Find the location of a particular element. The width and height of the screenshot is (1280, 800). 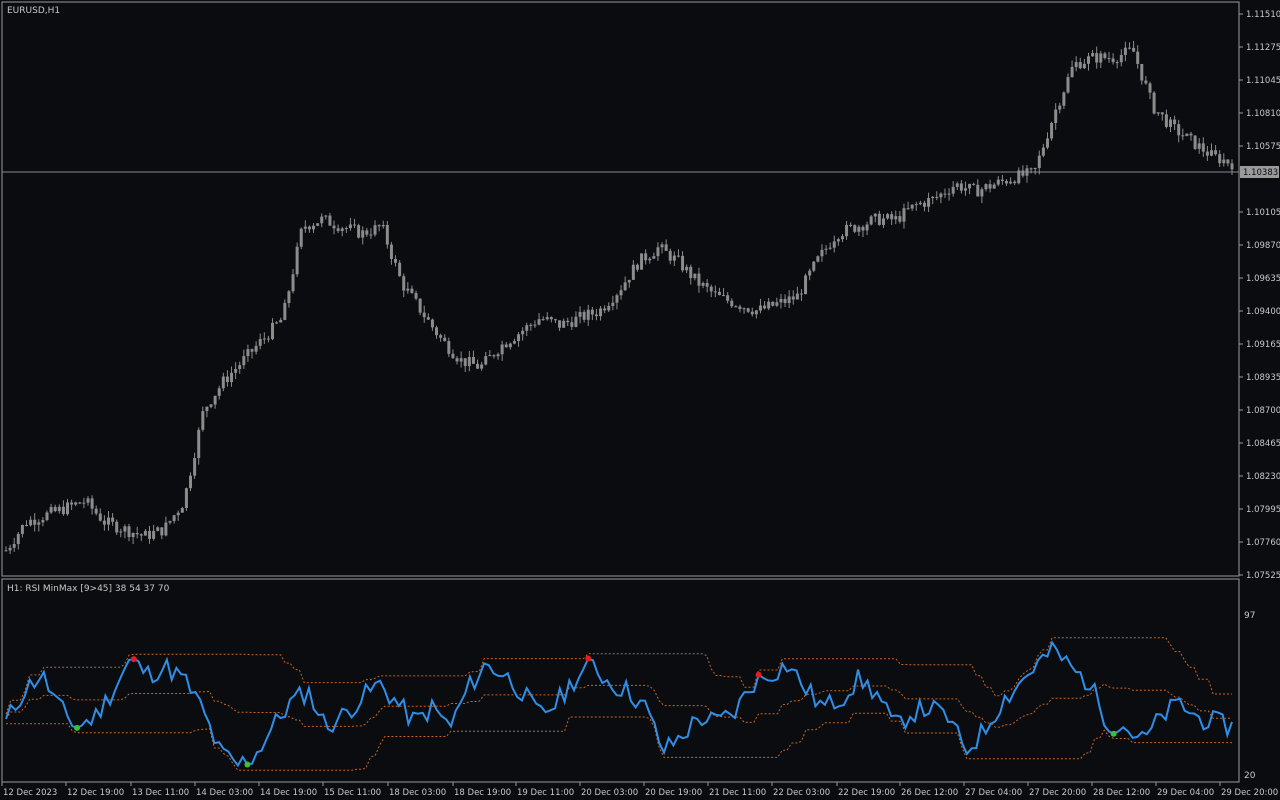

time-tick-label: 26 Dec 12:00 is located at coordinates (929, 793).